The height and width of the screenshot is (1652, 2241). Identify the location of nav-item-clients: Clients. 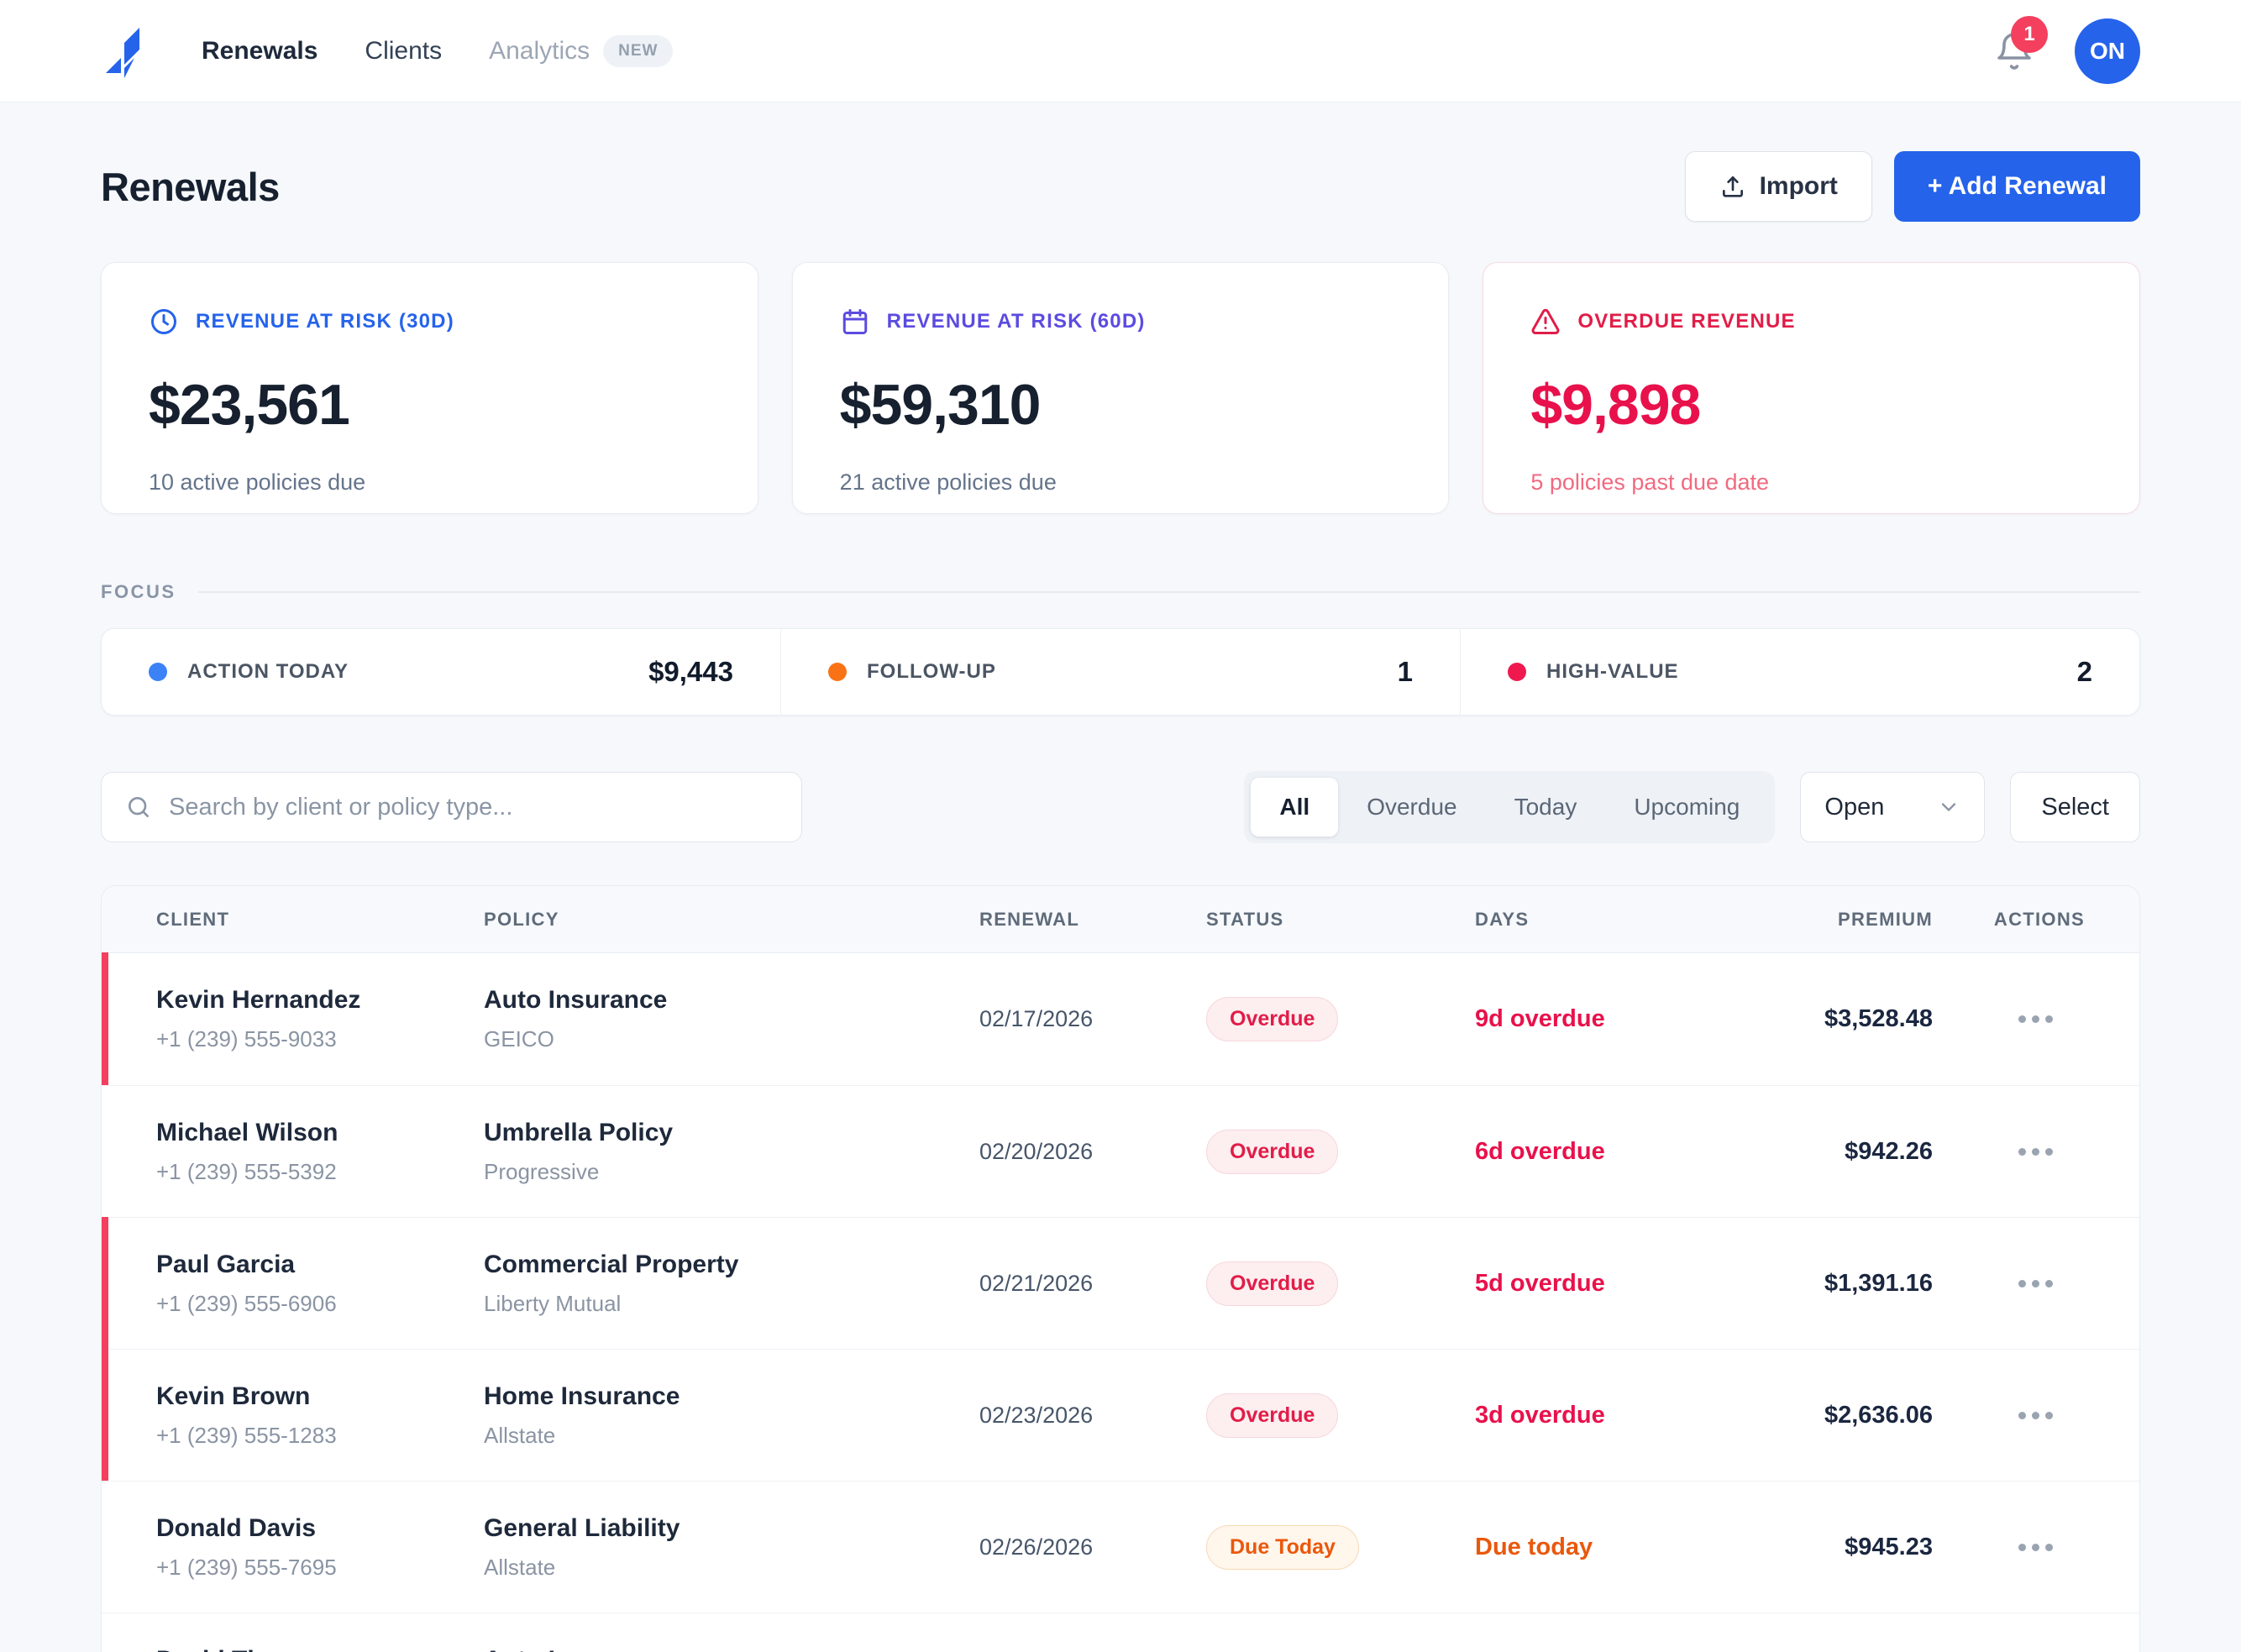
(404, 50).